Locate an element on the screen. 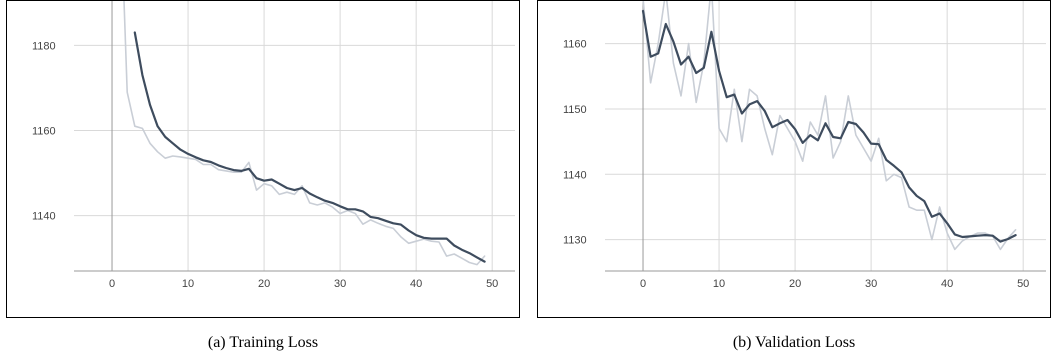  y-tick-label: 1180 is located at coordinates (44, 46).